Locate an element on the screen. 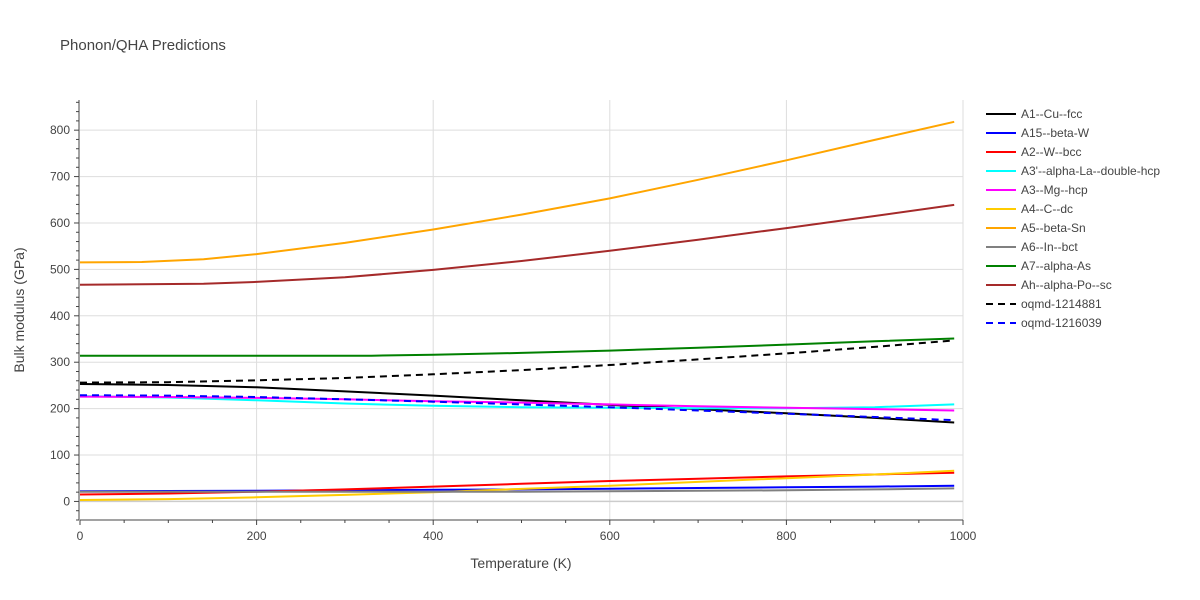 Image resolution: width=1200 pixels, height=600 pixels. series-line-a3-mg-hcp is located at coordinates (517, 403).